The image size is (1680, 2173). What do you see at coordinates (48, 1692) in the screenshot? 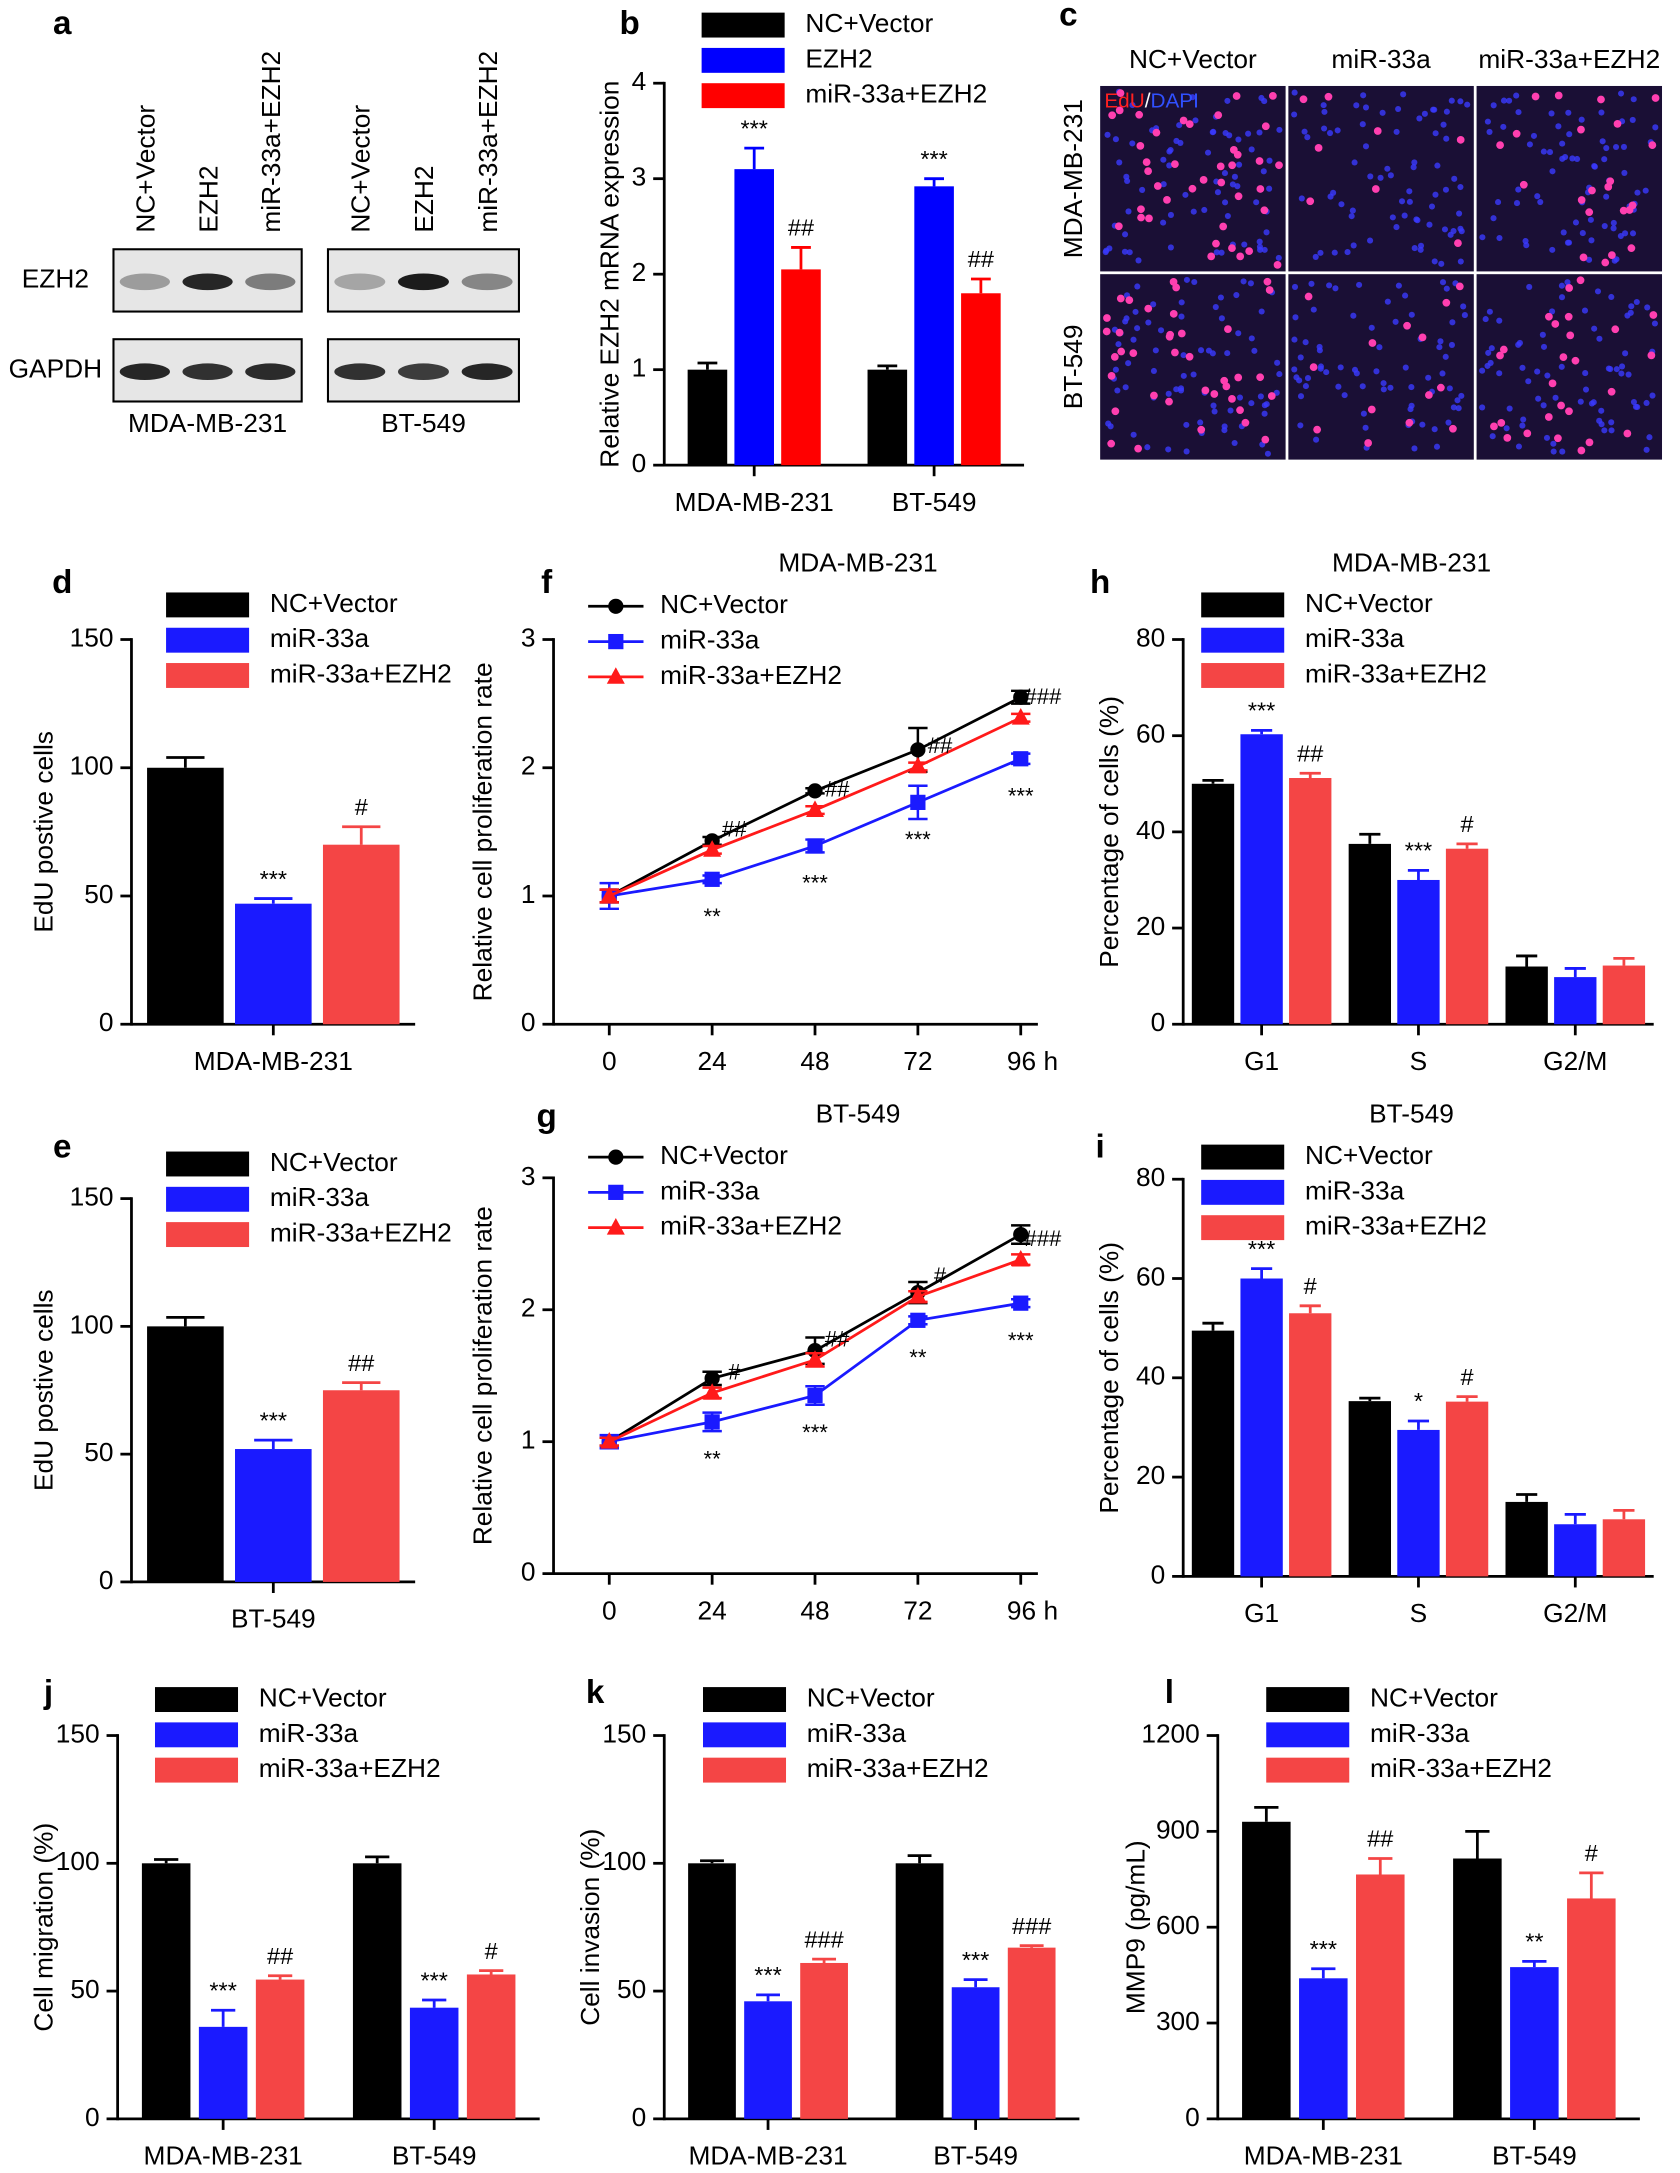
I see `panel-letter: j` at bounding box center [48, 1692].